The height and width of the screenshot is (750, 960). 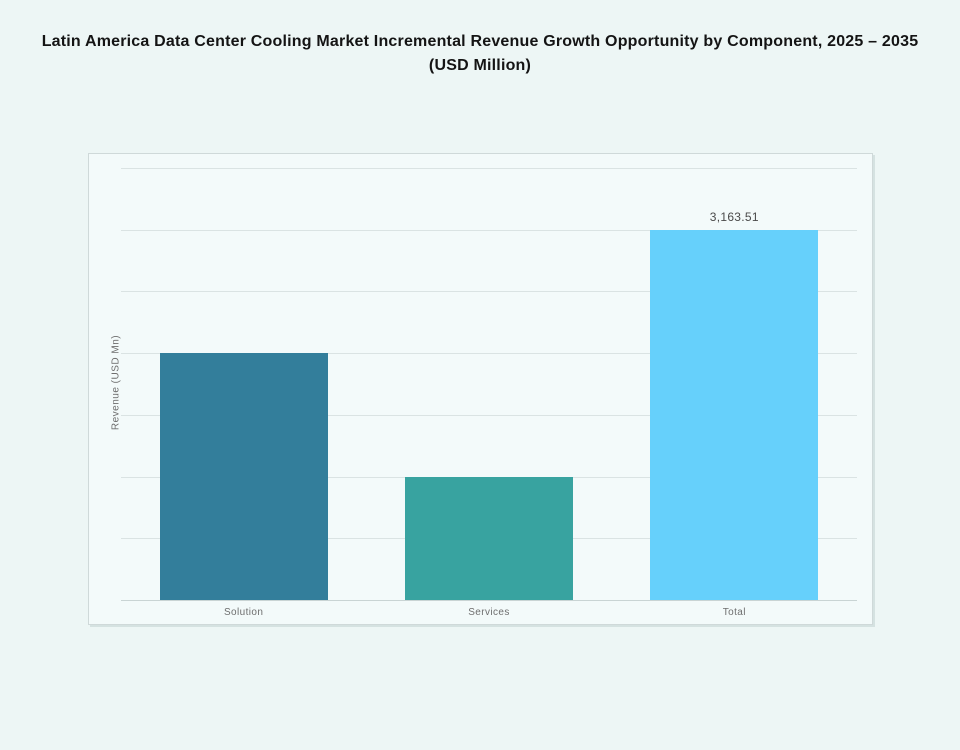 What do you see at coordinates (243, 612) in the screenshot?
I see `x-axis-label-solution: Solution` at bounding box center [243, 612].